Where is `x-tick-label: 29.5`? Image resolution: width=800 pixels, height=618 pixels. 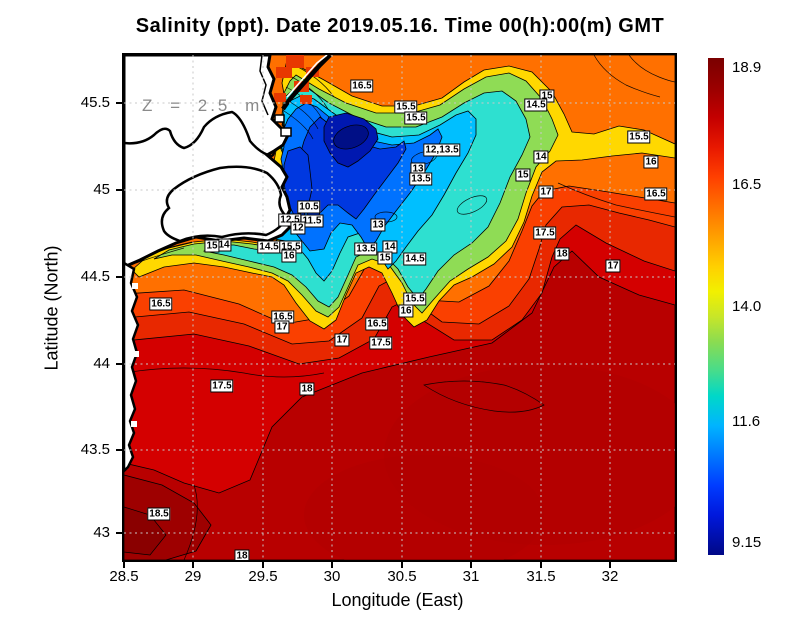
x-tick-label: 29.5 is located at coordinates (263, 576).